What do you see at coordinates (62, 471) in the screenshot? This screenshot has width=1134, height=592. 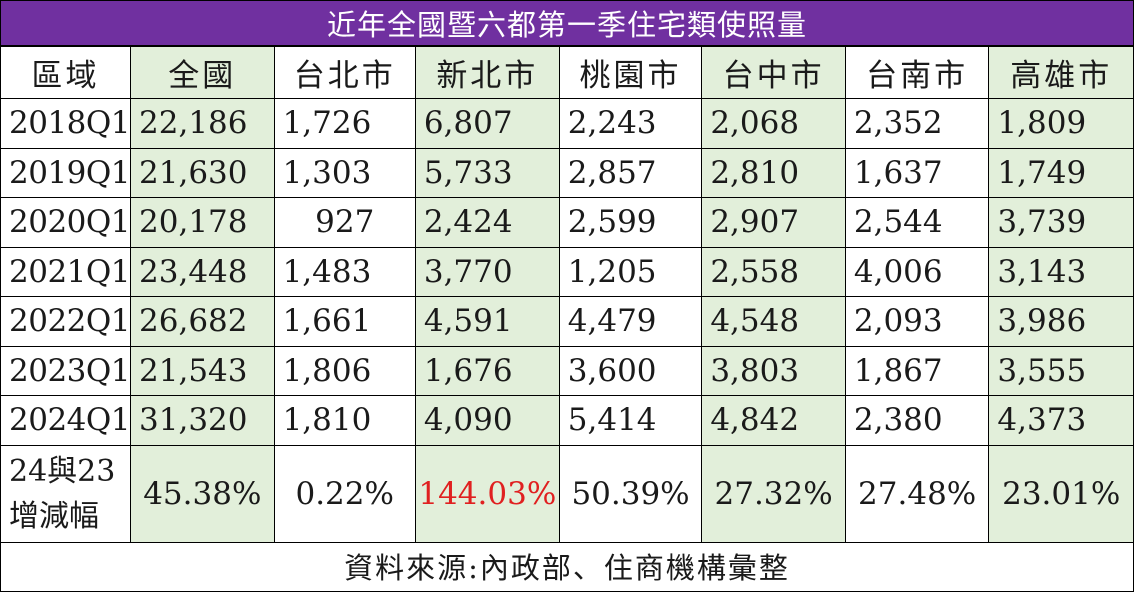 I see `change-label-line1: 24與23` at bounding box center [62, 471].